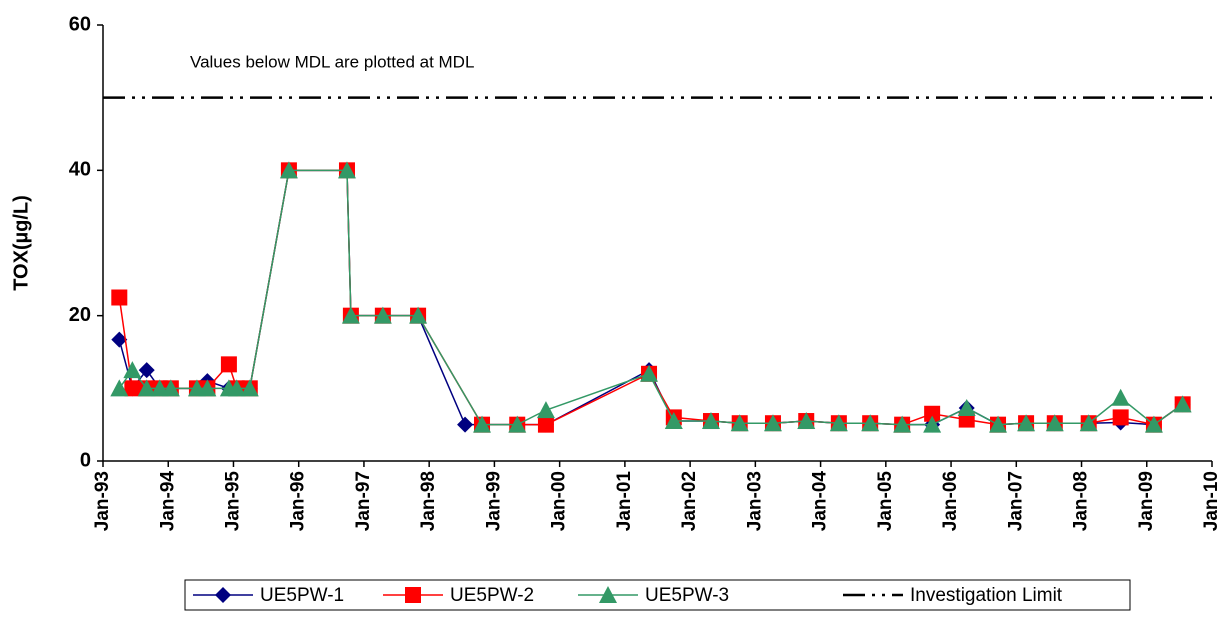 The image size is (1225, 629). Describe the element at coordinates (21, 243) in the screenshot. I see `y-axis-title: TOX(µg/L)` at that location.